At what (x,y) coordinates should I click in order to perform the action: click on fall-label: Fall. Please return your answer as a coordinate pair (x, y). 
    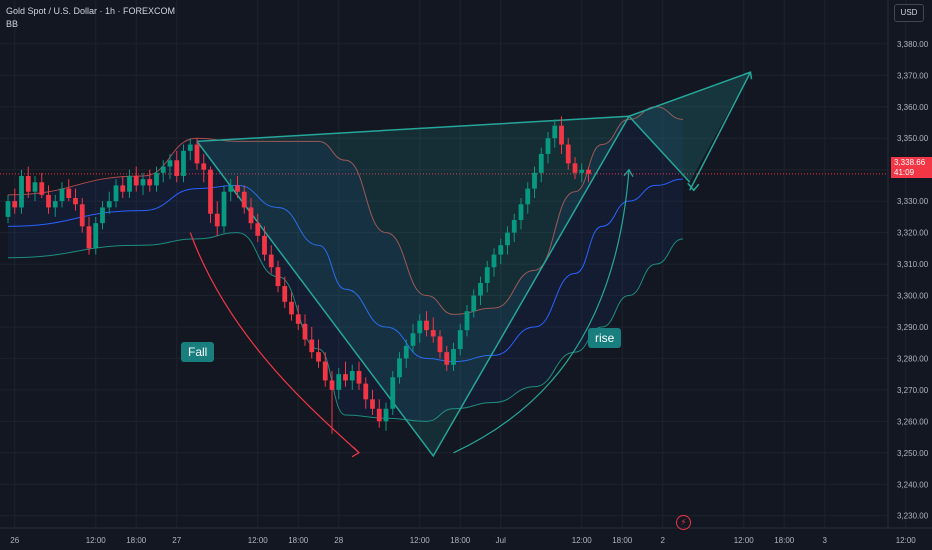
    Looking at the image, I should click on (198, 352).